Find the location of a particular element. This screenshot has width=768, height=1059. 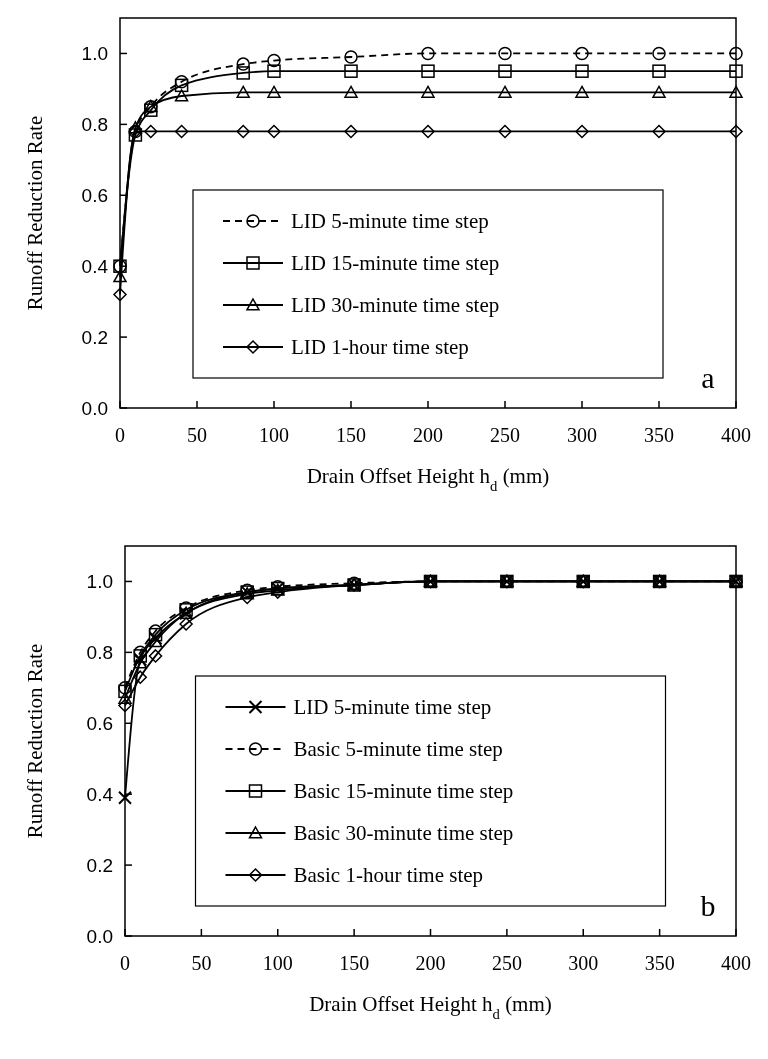

legend-label: LID 15-minute time step is located at coordinates (395, 263).